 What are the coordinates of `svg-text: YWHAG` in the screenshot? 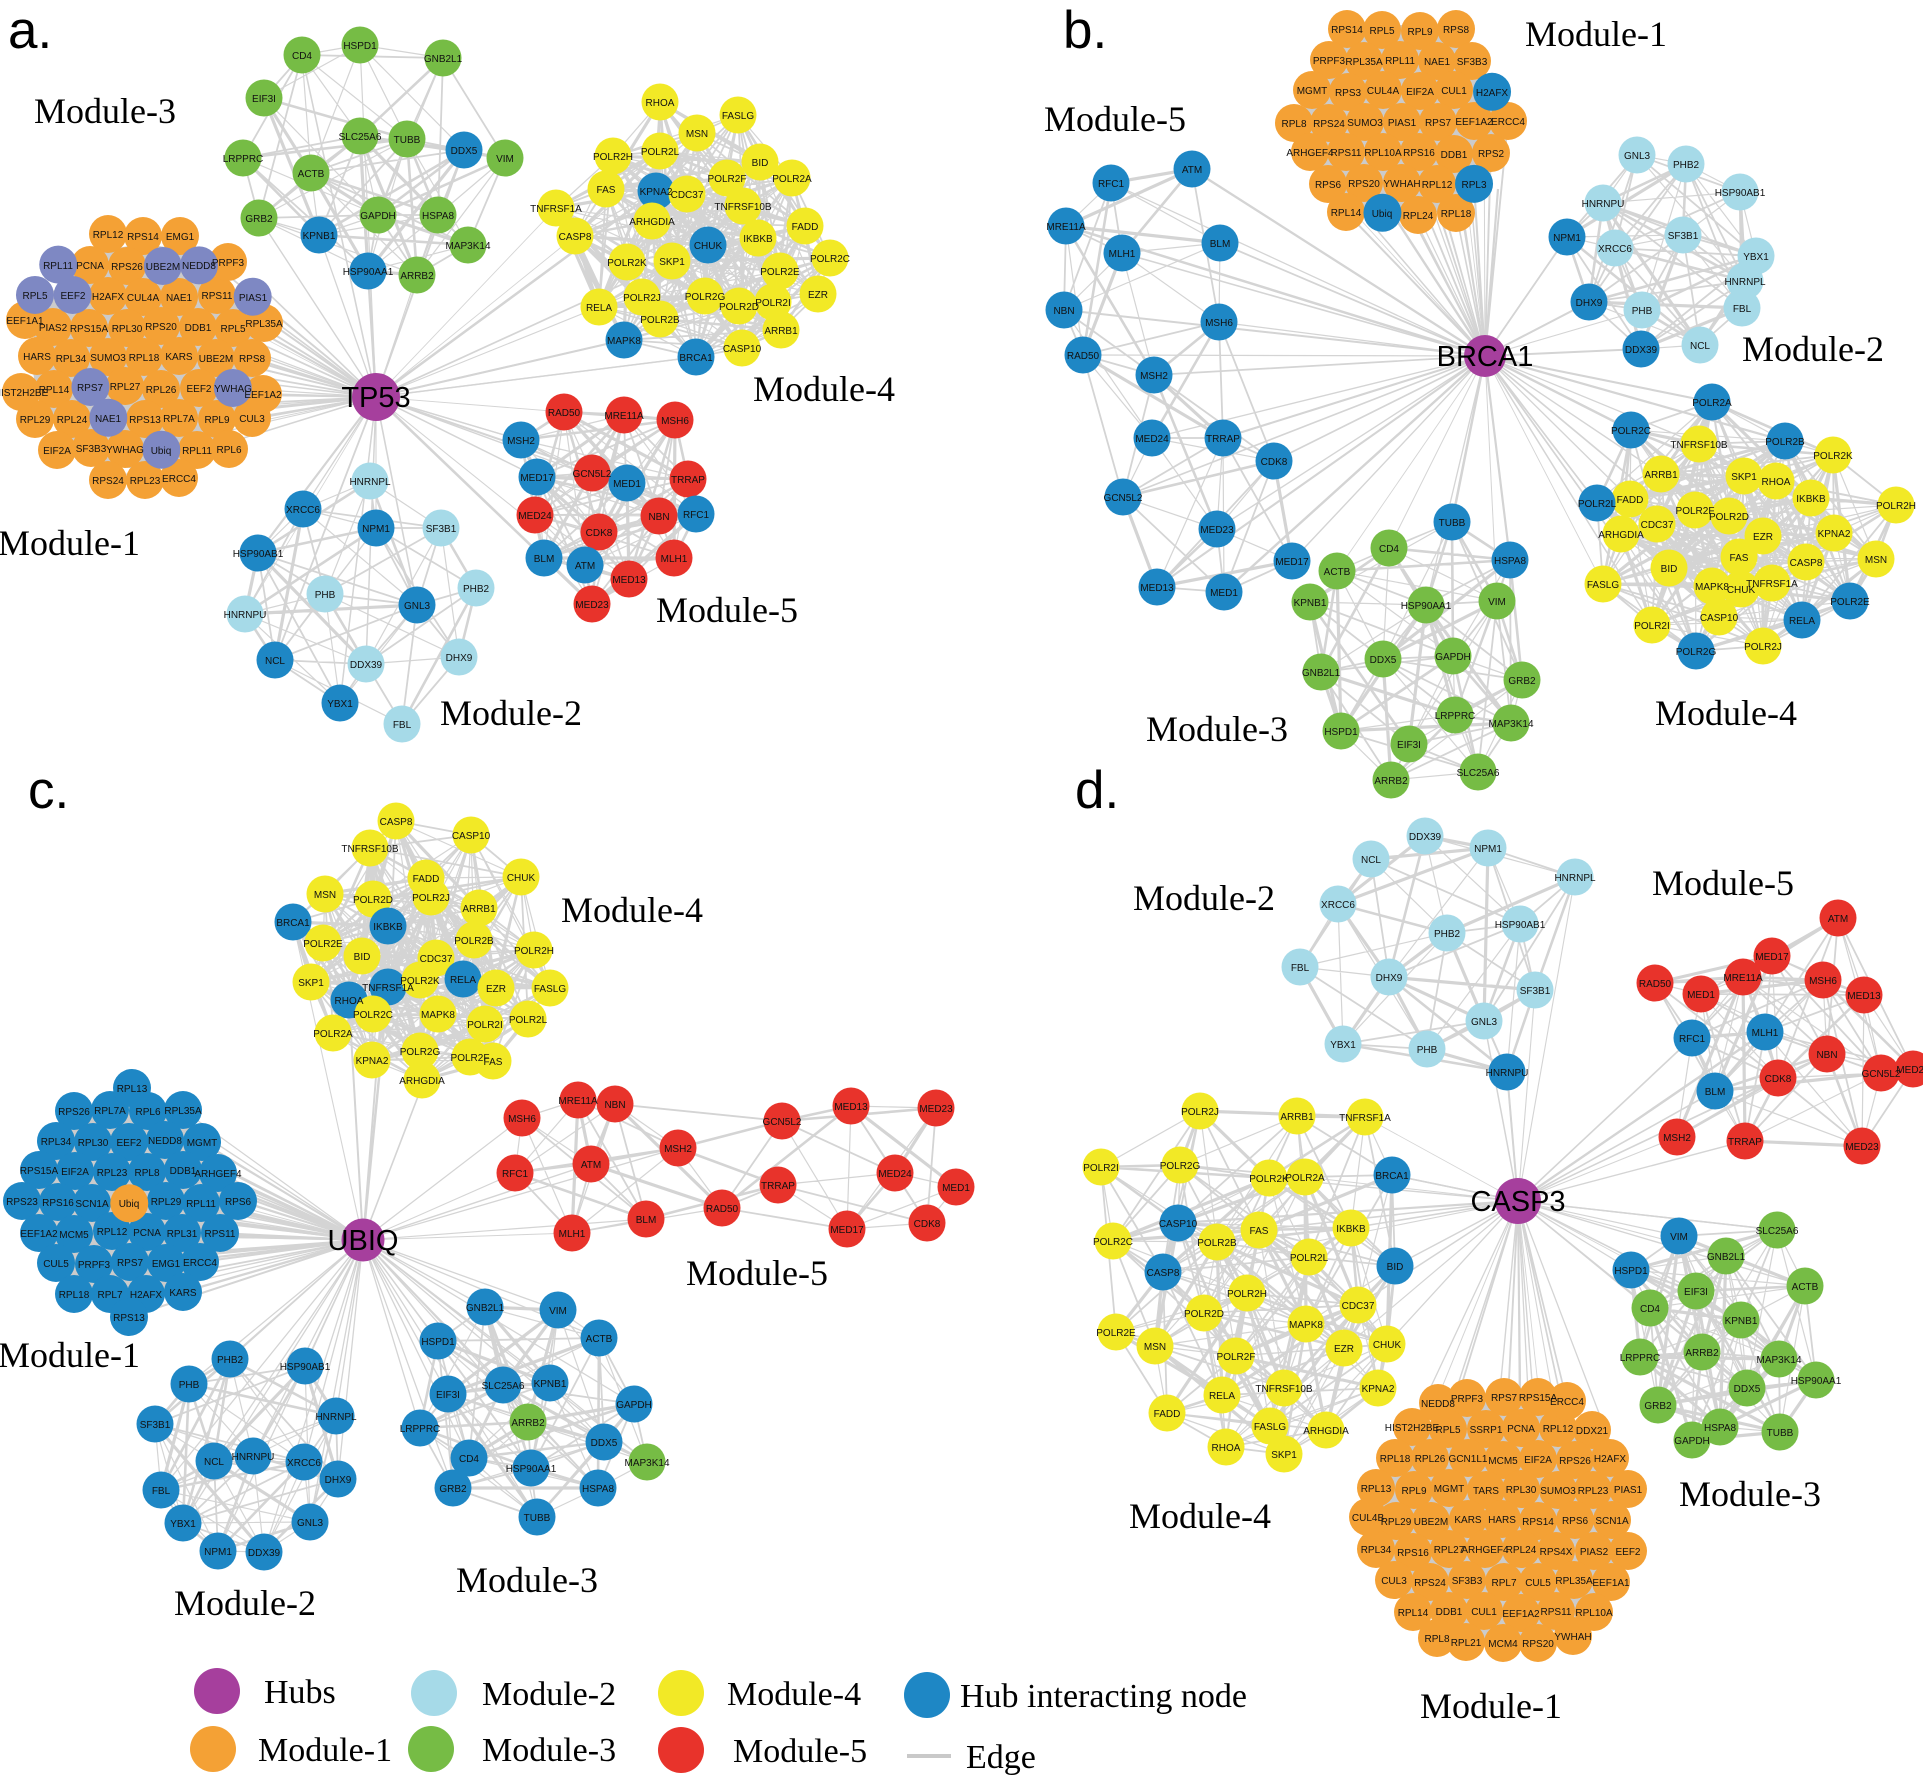 It's located at (125, 450).